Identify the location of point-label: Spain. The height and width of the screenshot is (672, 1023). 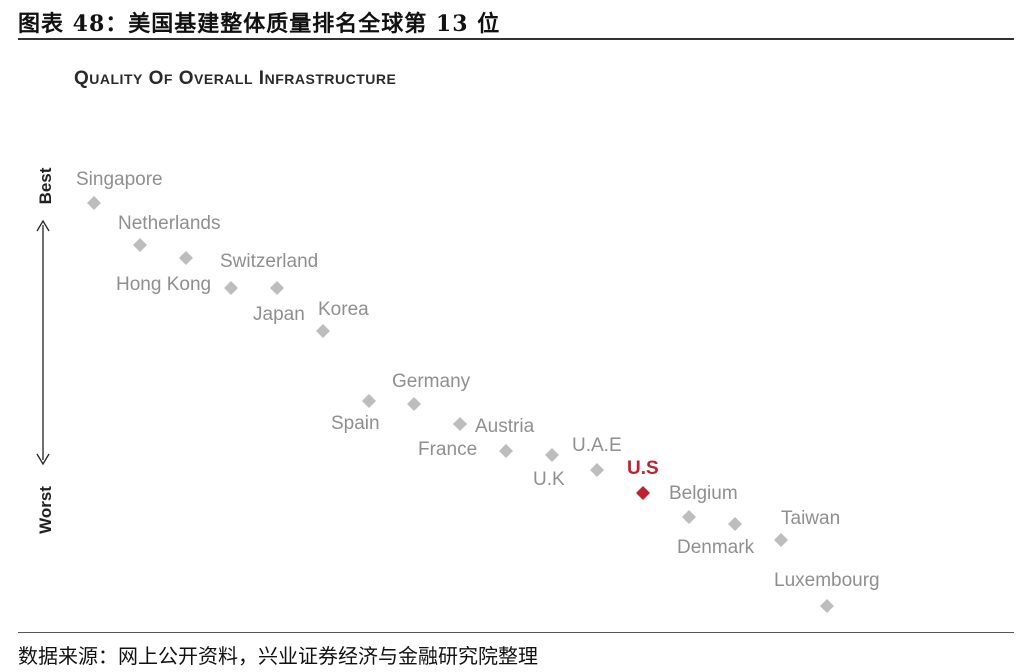
(355, 423).